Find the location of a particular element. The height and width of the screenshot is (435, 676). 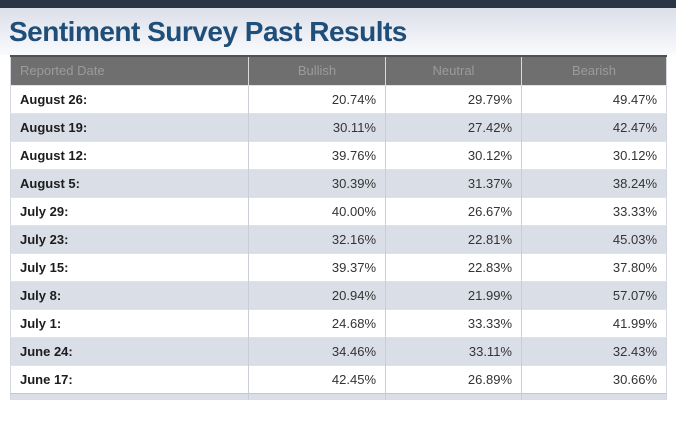

cell-bearish: 42.47% is located at coordinates (594, 126).